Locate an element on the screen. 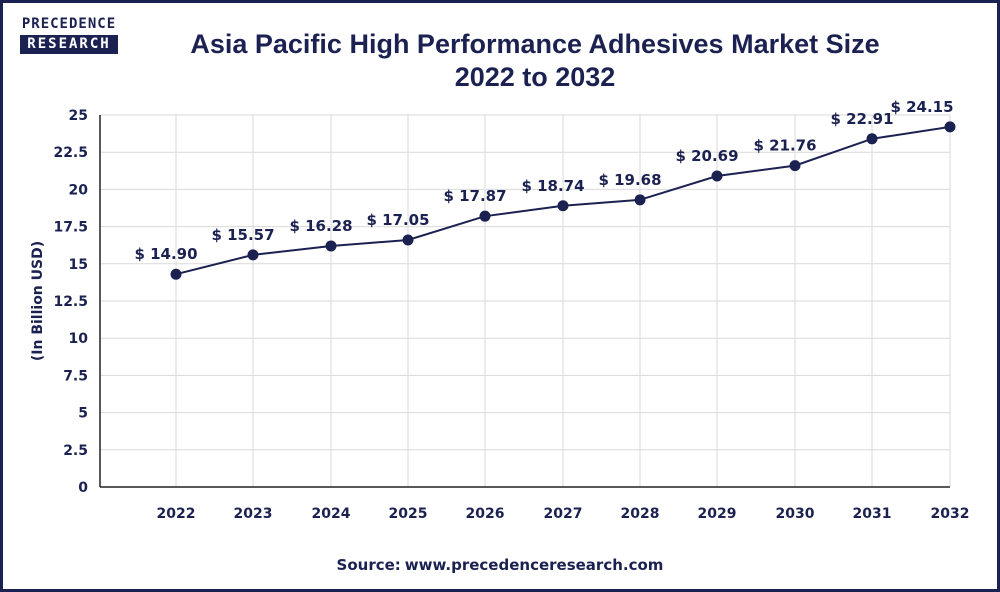 The height and width of the screenshot is (592, 1000). x-tick-label: 2031 is located at coordinates (872, 514).